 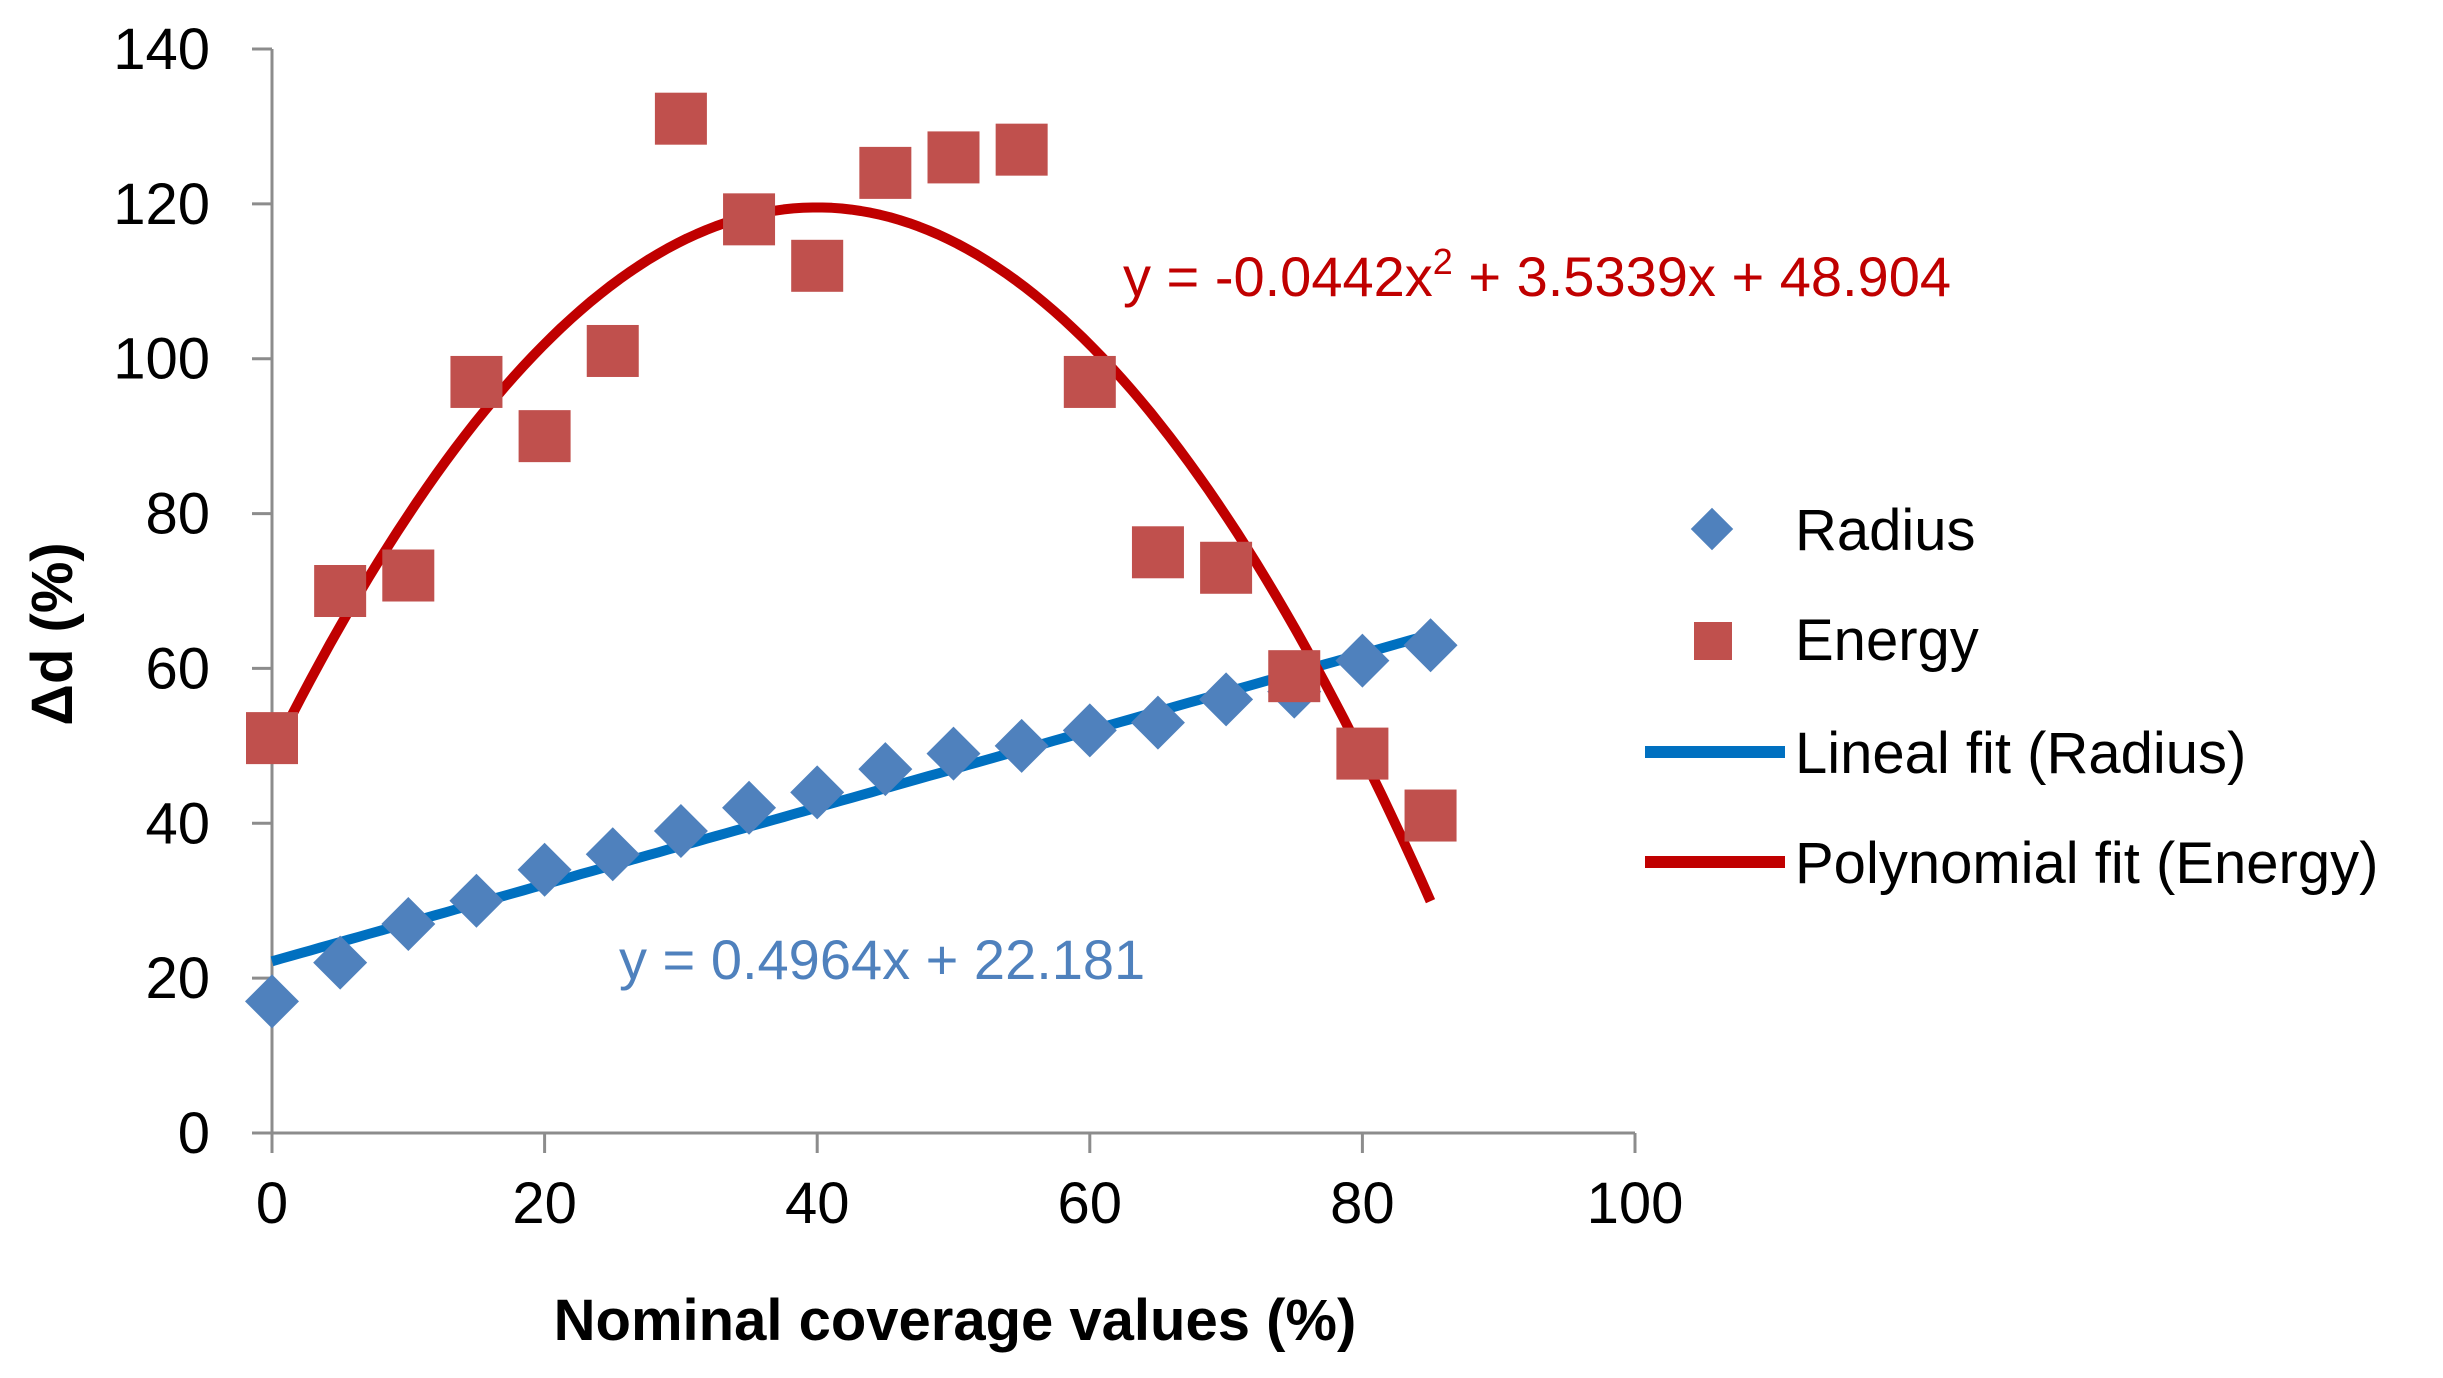 I want to click on legend-label-linear-fit: Lineal fit (Radius), so click(x=2020, y=753).